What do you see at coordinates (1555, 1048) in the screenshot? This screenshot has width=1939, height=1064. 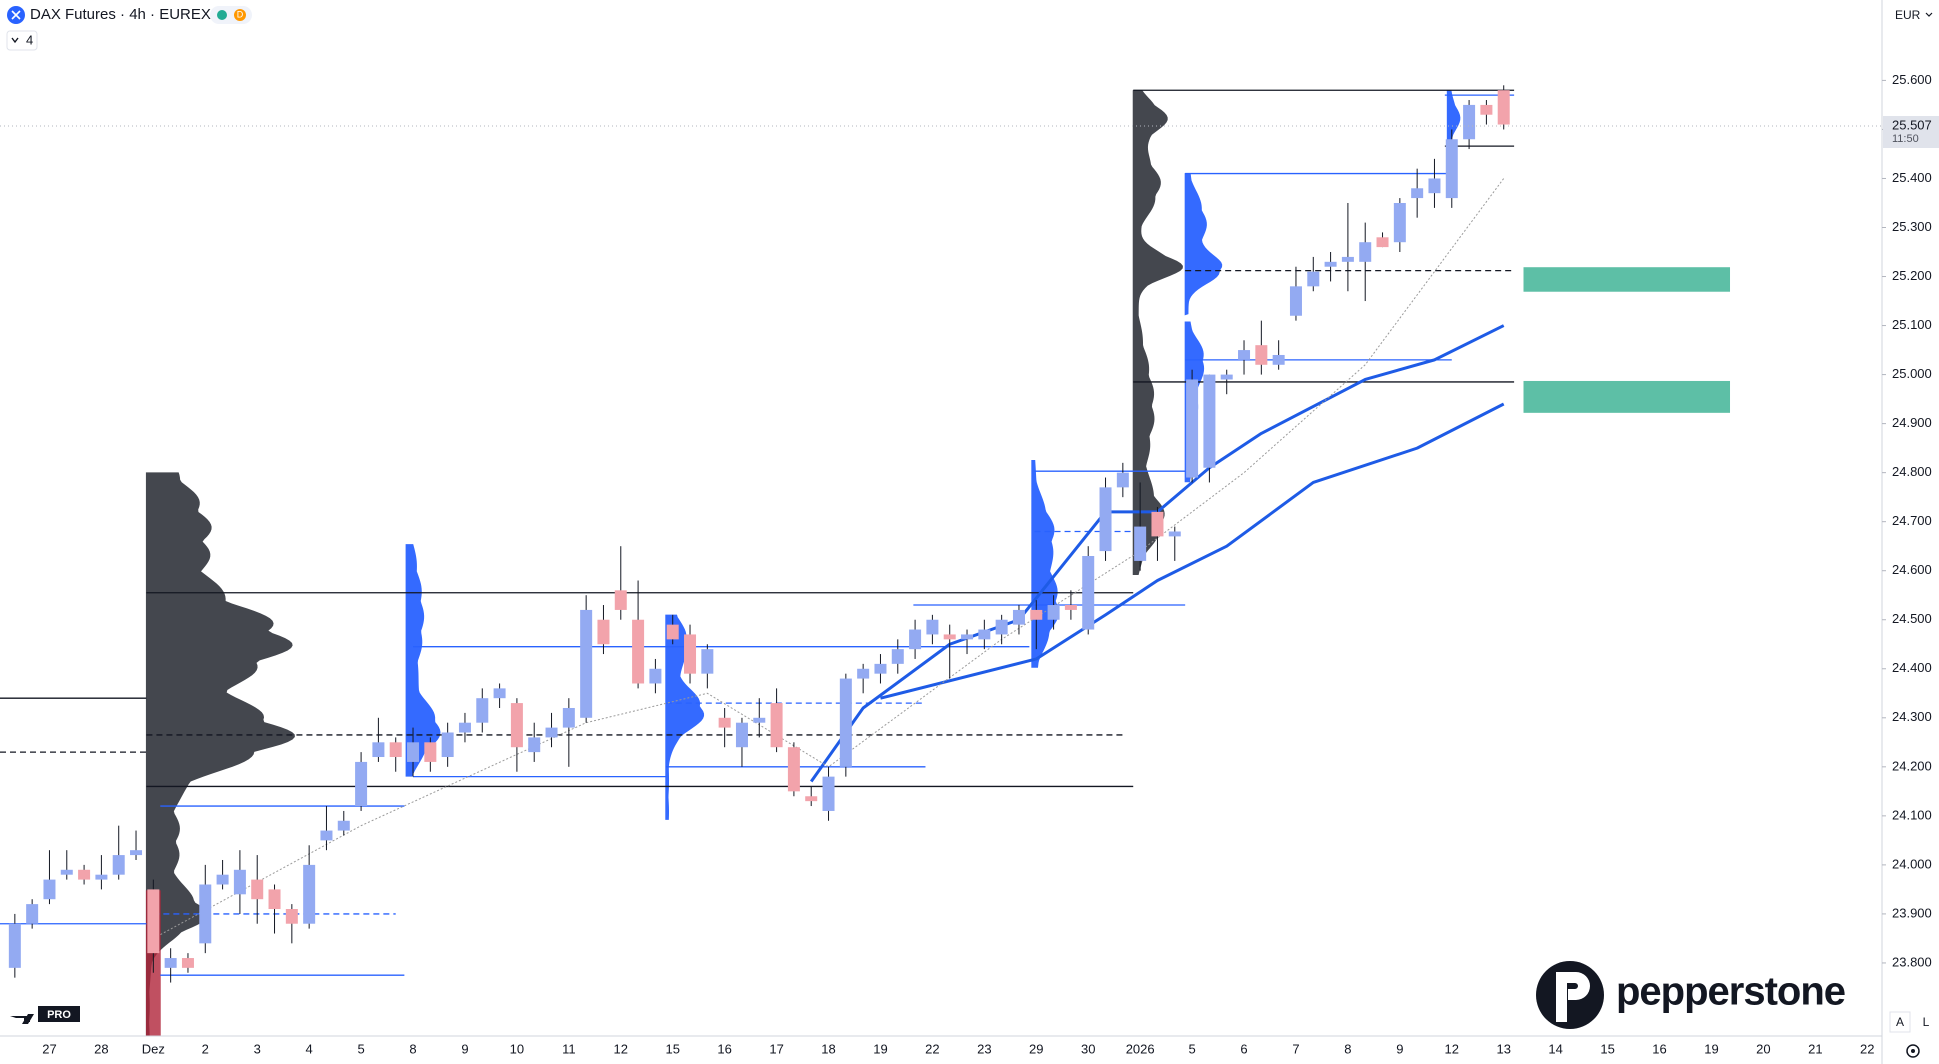 I see `x-tick-label: 14` at bounding box center [1555, 1048].